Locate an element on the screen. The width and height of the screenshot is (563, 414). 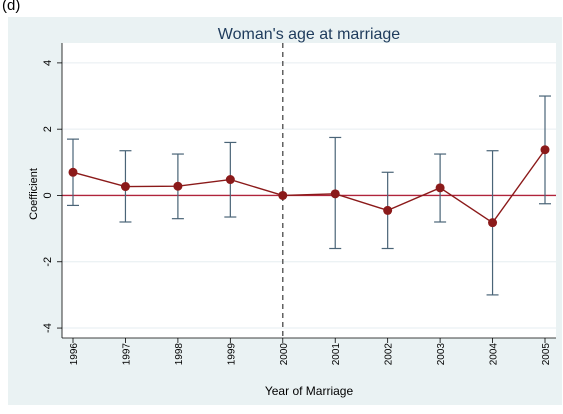
x-tick-label: 2005 is located at coordinates (546, 354).